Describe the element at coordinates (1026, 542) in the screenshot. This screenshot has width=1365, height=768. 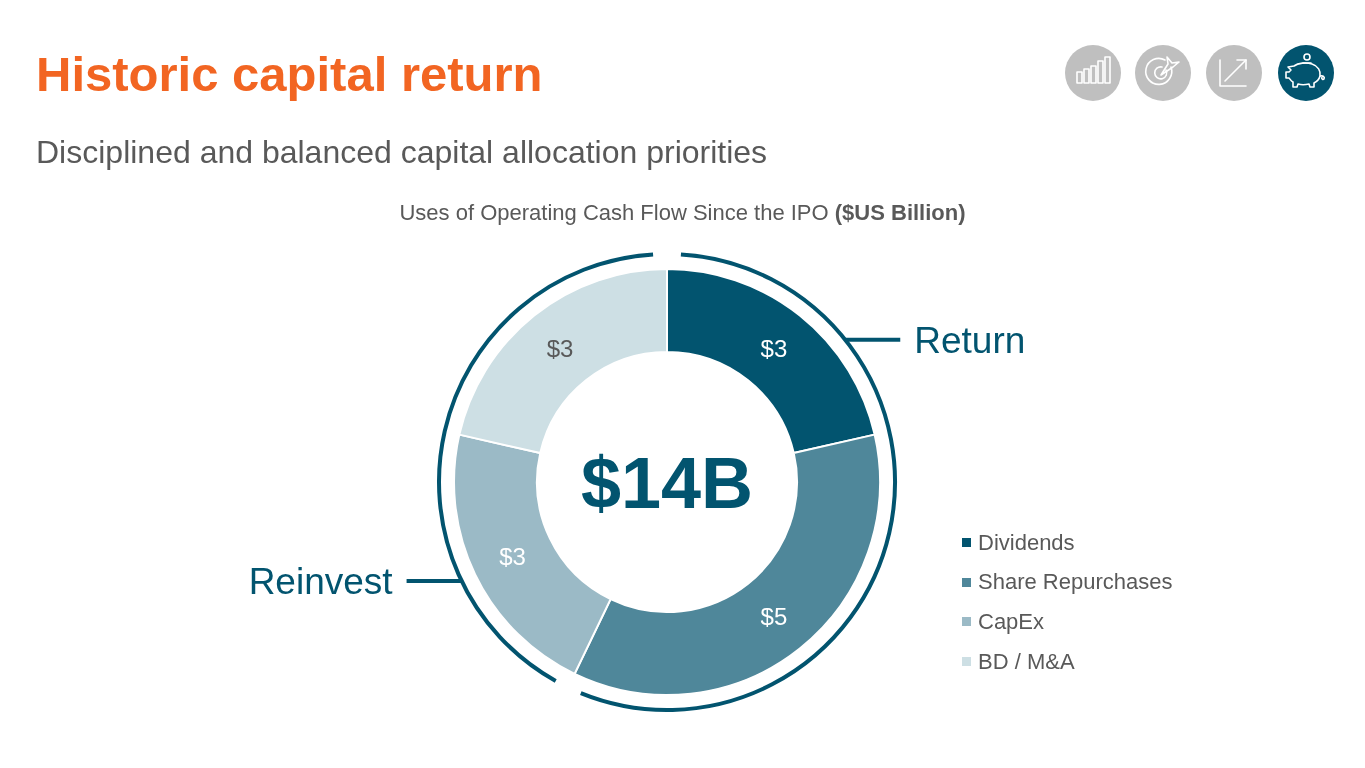
I see `legend-label: Dividends` at that location.